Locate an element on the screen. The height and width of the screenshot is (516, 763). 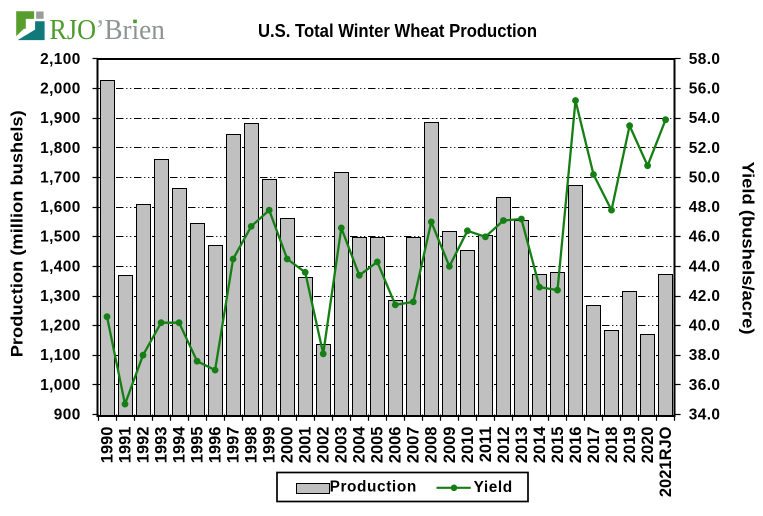
svg-text: 1,700 is located at coordinates (60, 177).